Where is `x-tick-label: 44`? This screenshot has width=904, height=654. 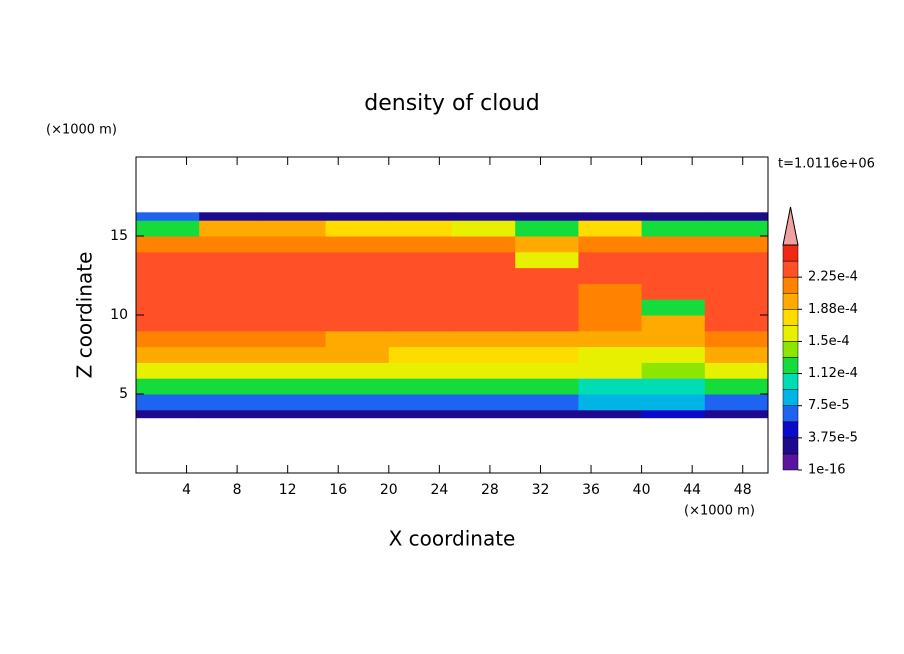 x-tick-label: 44 is located at coordinates (692, 490).